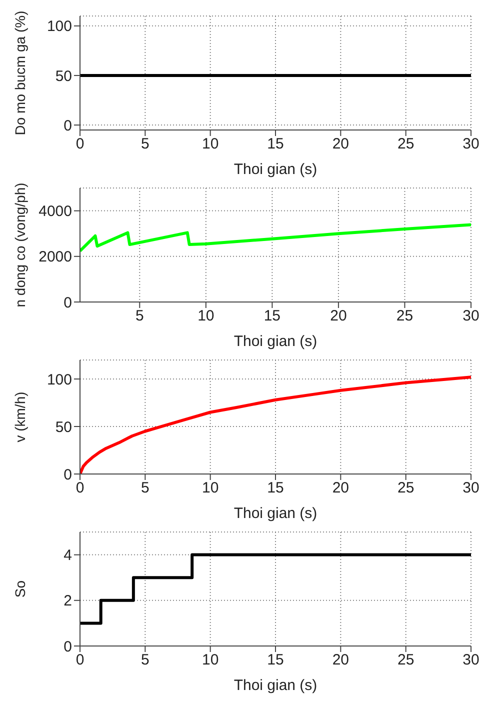 Image resolution: width=485 pixels, height=706 pixels. I want to click on y-tick-label: 2, so click(68, 601).